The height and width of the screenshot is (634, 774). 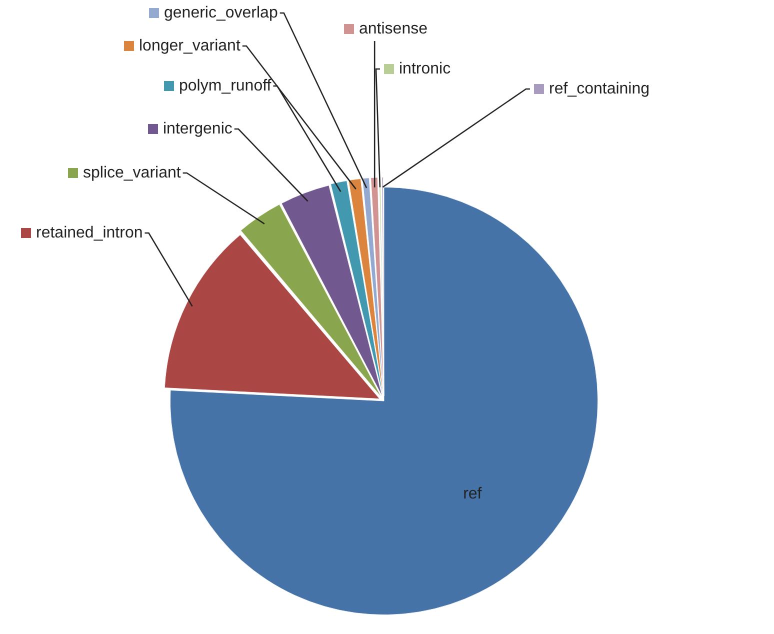 What do you see at coordinates (190, 45) in the screenshot?
I see `legend-label: longer_variant` at bounding box center [190, 45].